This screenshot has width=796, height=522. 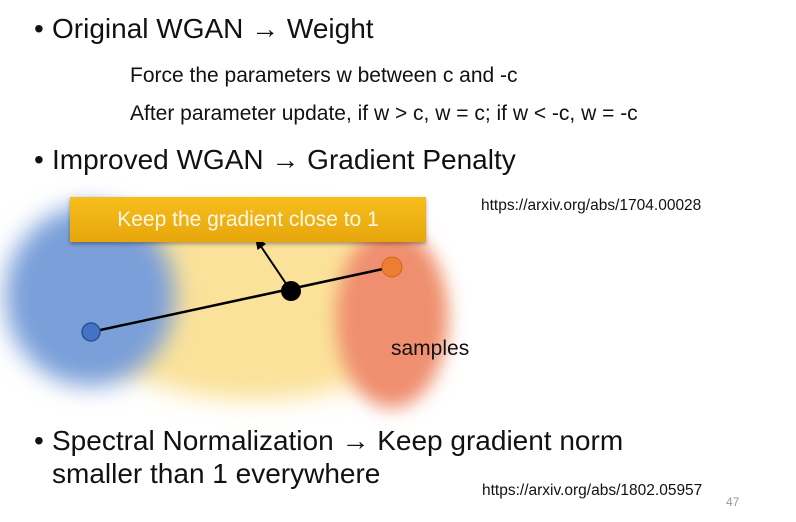 I want to click on paper-link-improved-wgan: https://arxiv.org/abs/1704.00028, so click(x=591, y=205).